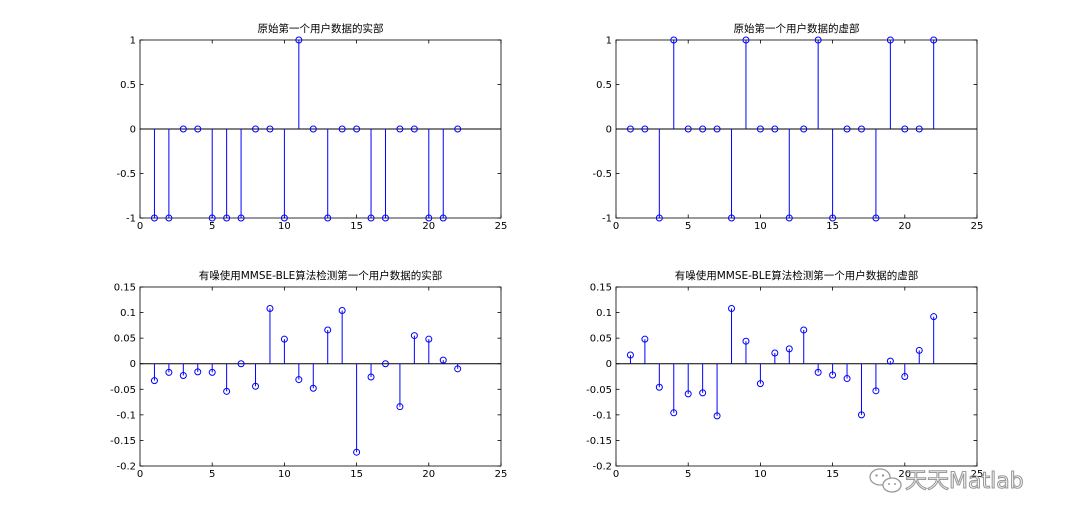  Describe the element at coordinates (604, 313) in the screenshot. I see `y-tick-label: 0.1` at that location.